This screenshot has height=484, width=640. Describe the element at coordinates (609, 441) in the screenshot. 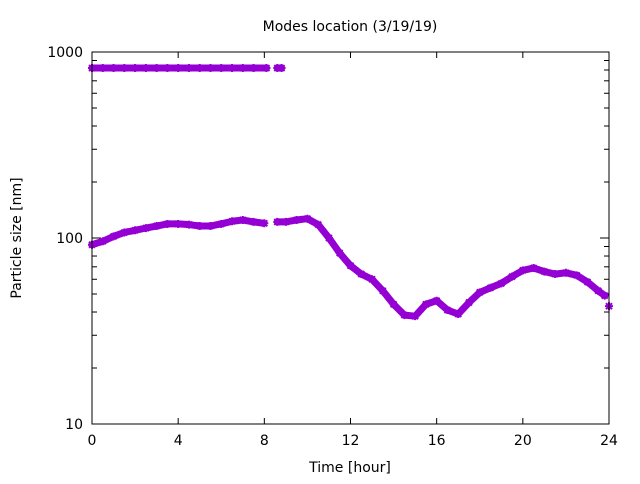

I see `x-tick-label: 24` at that location.